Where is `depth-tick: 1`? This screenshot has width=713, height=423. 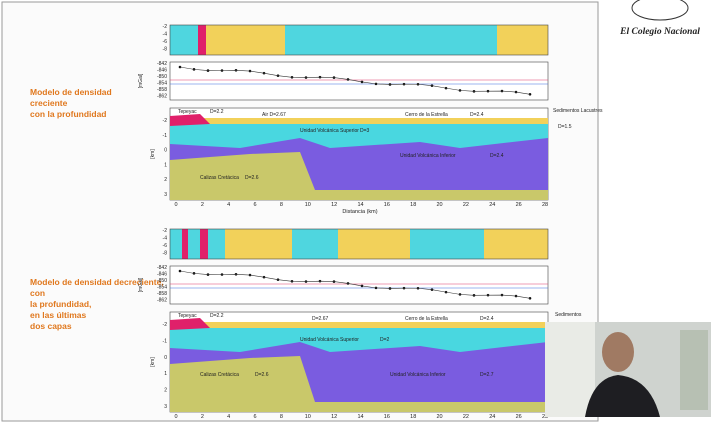 depth-tick: 1 is located at coordinates (165, 165).